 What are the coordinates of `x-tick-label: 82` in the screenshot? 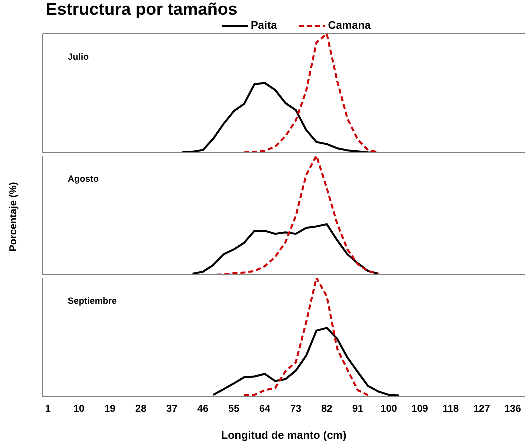 It's located at (327, 410).